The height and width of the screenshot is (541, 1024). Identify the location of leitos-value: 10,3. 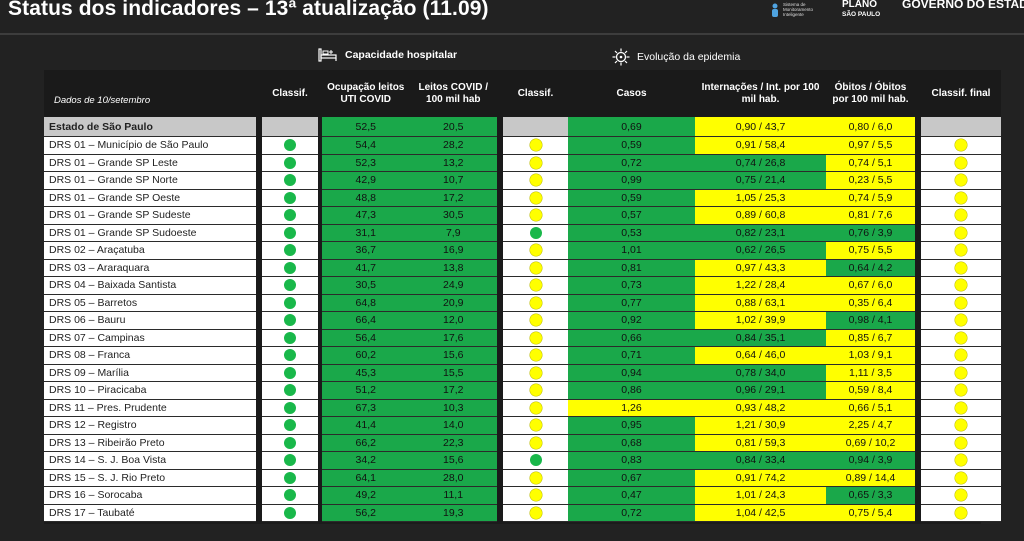
(453, 407).